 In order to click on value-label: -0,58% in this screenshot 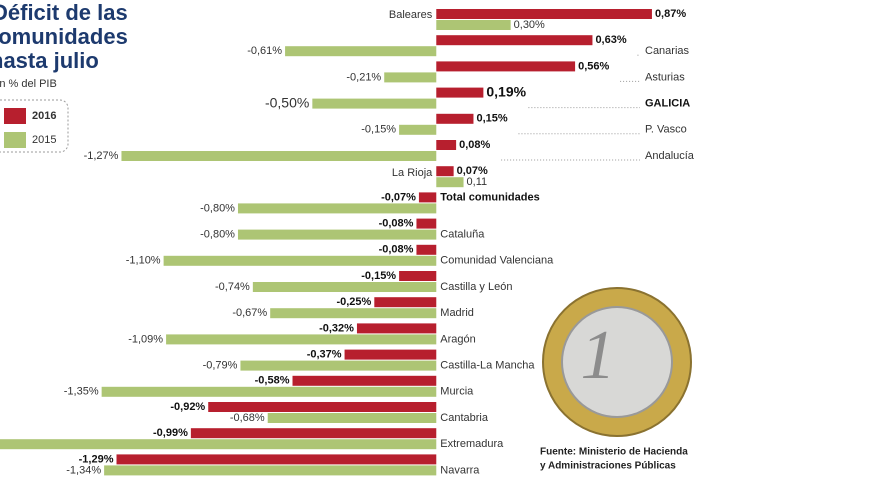, I will do `click(272, 381)`.